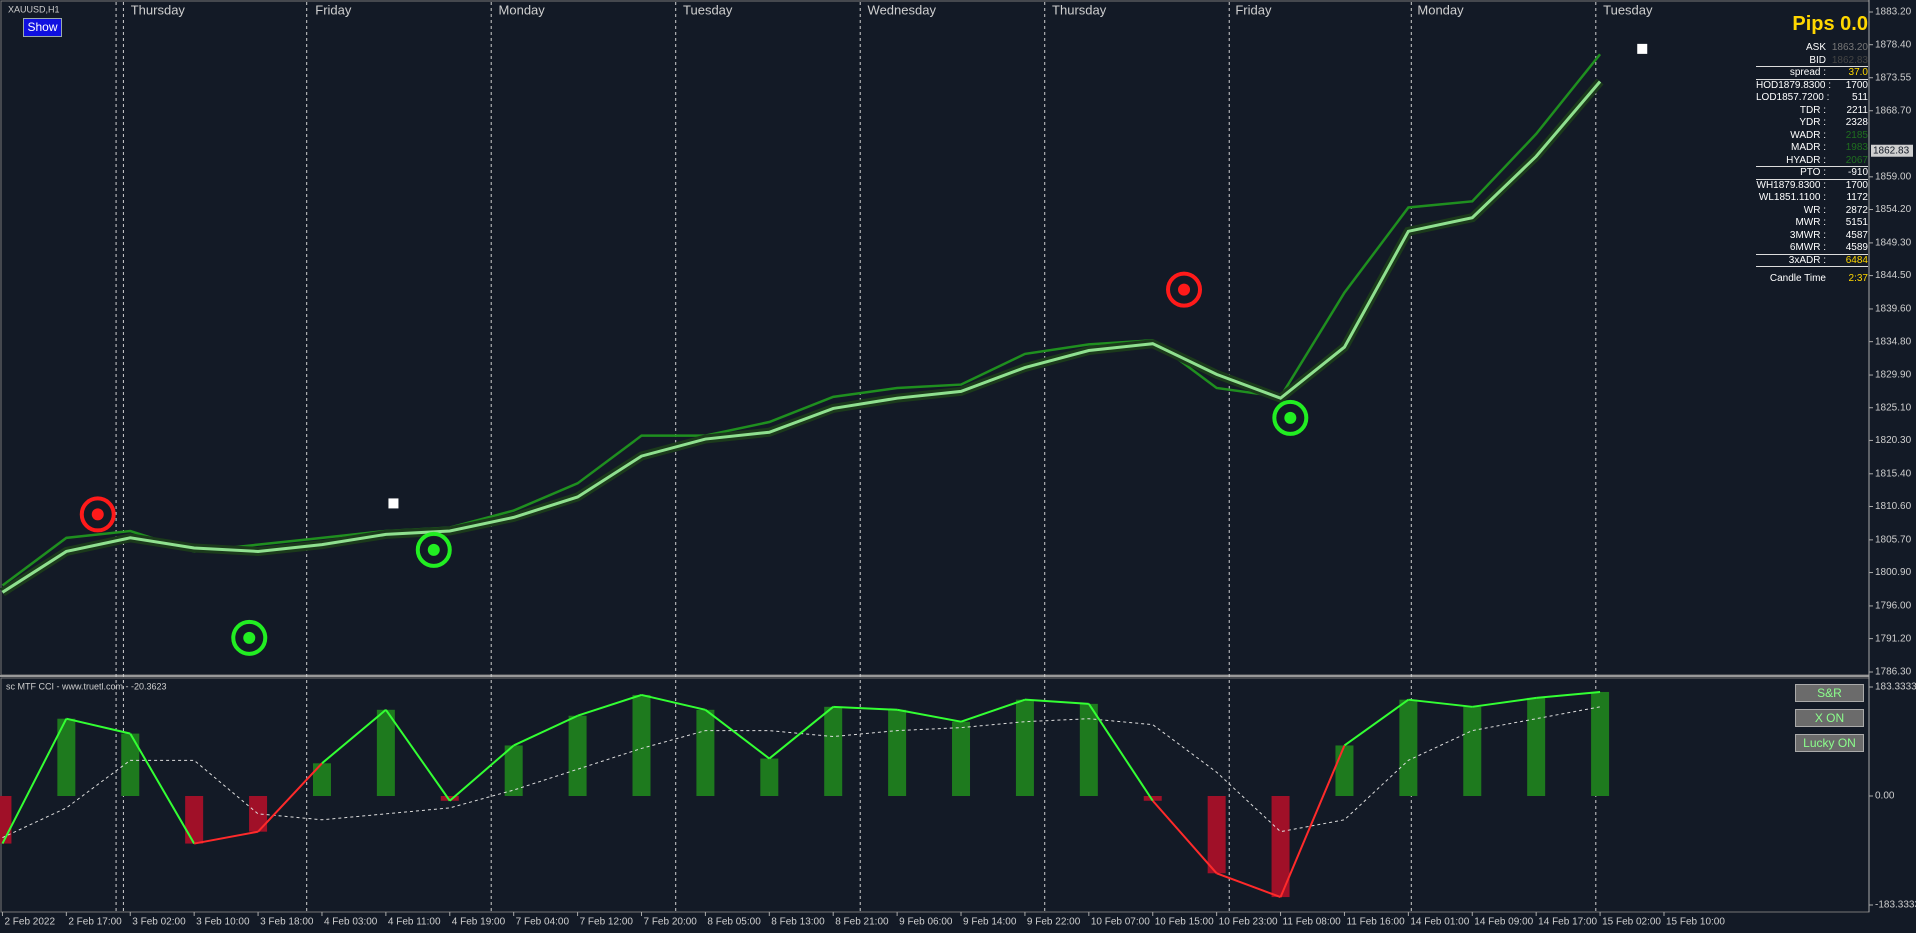 The width and height of the screenshot is (1916, 933). I want to click on info-row: 6MWR : 4589, so click(1812, 248).